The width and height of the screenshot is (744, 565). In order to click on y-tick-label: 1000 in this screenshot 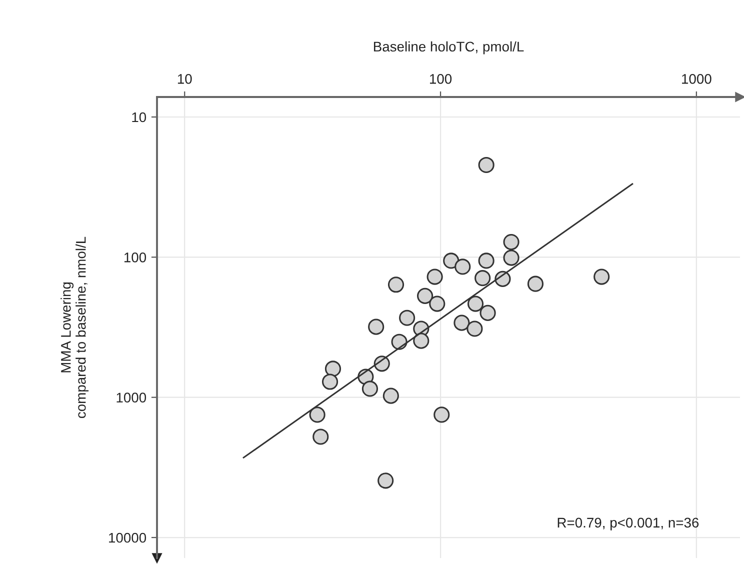, I will do `click(131, 397)`.